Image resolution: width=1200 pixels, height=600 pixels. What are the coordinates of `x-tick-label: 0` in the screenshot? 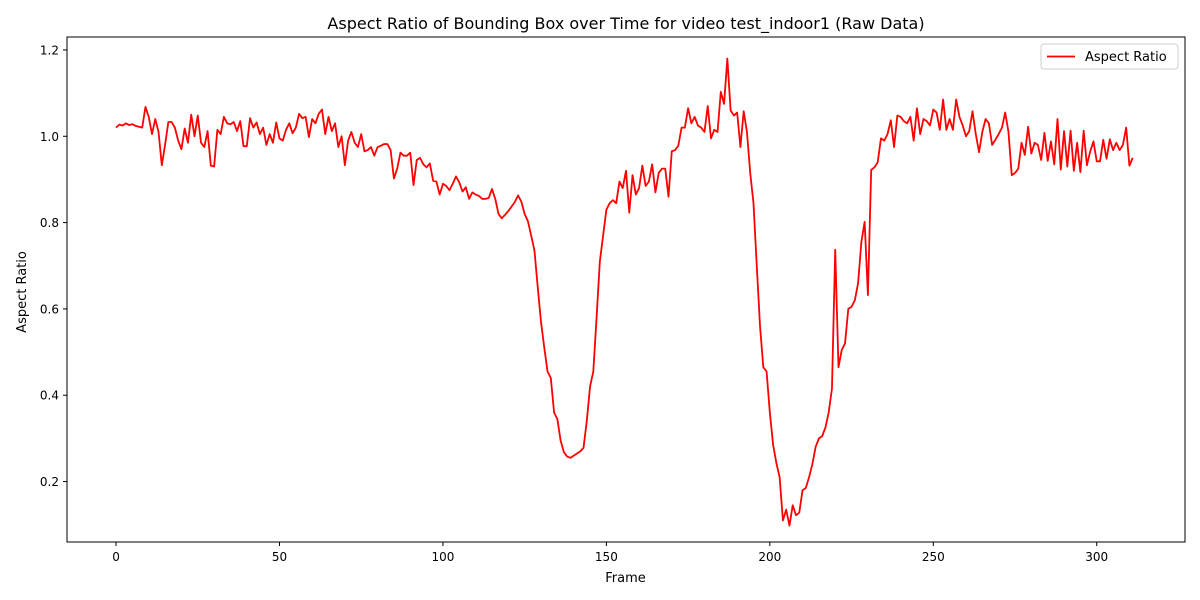 It's located at (116, 557).